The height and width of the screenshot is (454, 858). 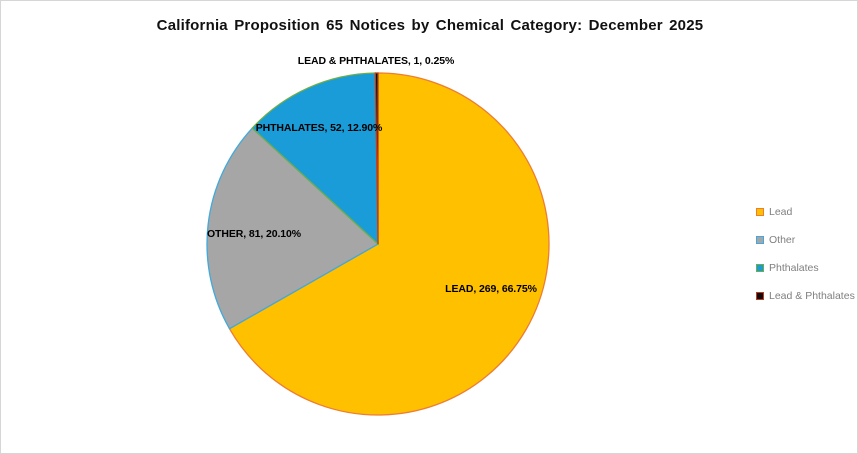 I want to click on legend: Lead Other Phthalates Lead & Phthalates, so click(x=805, y=254).